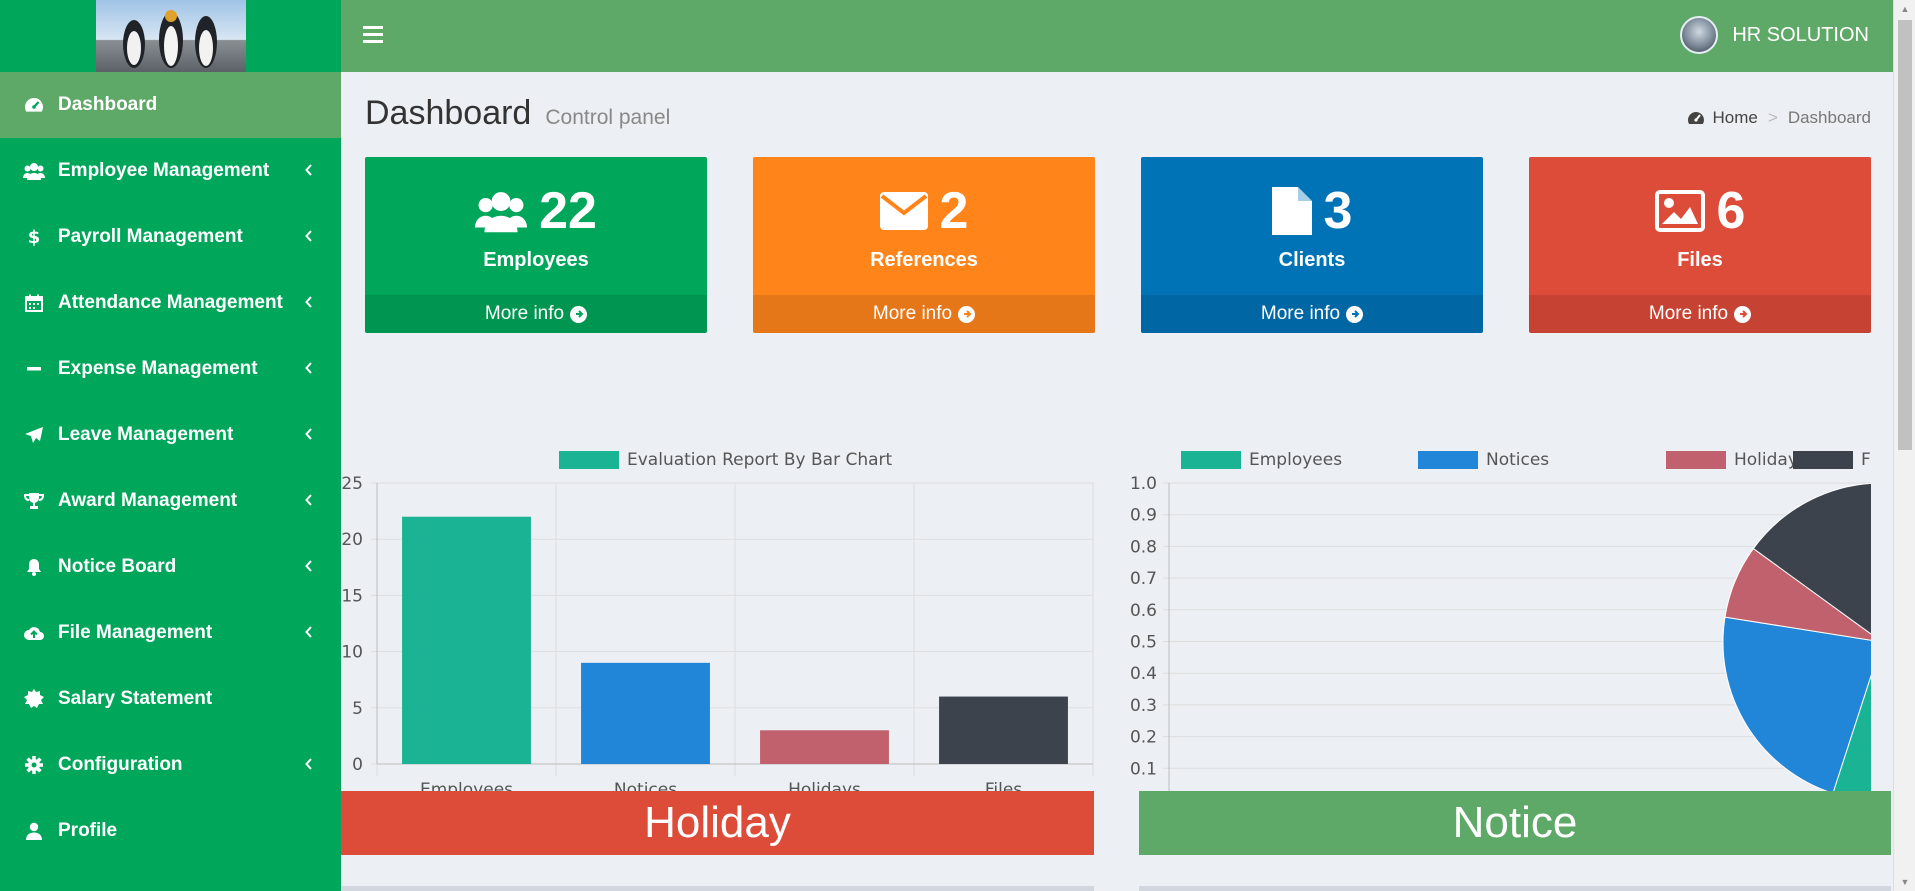 The height and width of the screenshot is (891, 1915). I want to click on sidebar-item-label: File Management, so click(135, 632).